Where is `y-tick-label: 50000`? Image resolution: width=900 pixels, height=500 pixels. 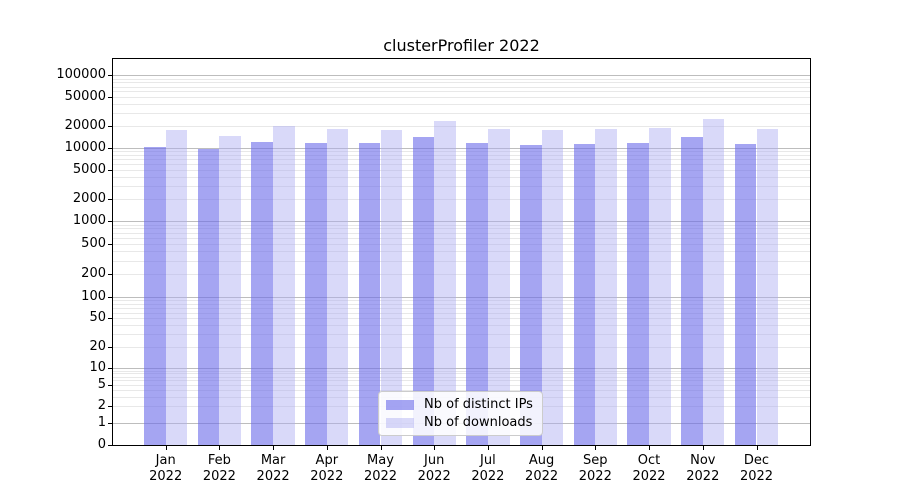
y-tick-label: 50000 is located at coordinates (85, 97).